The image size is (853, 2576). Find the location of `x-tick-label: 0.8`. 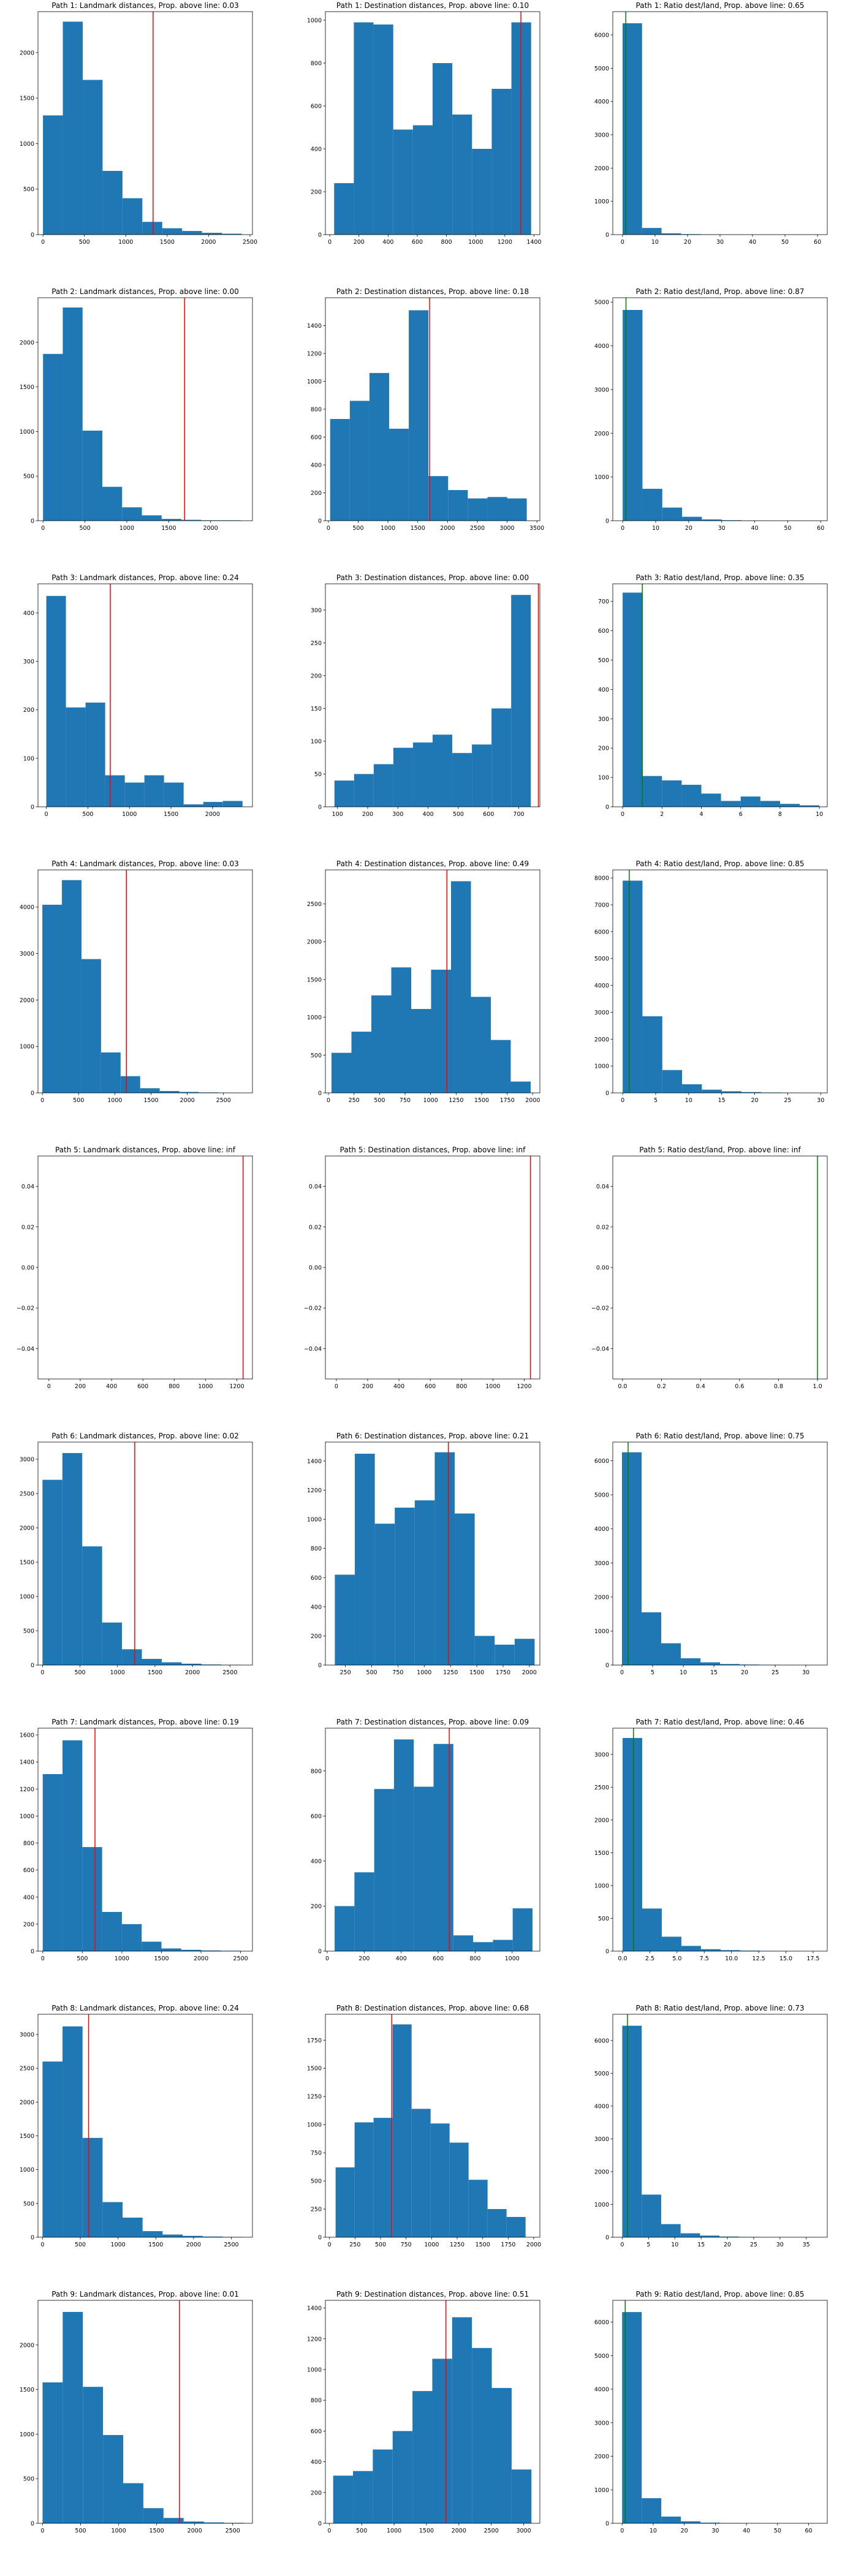

x-tick-label: 0.8 is located at coordinates (778, 1386).